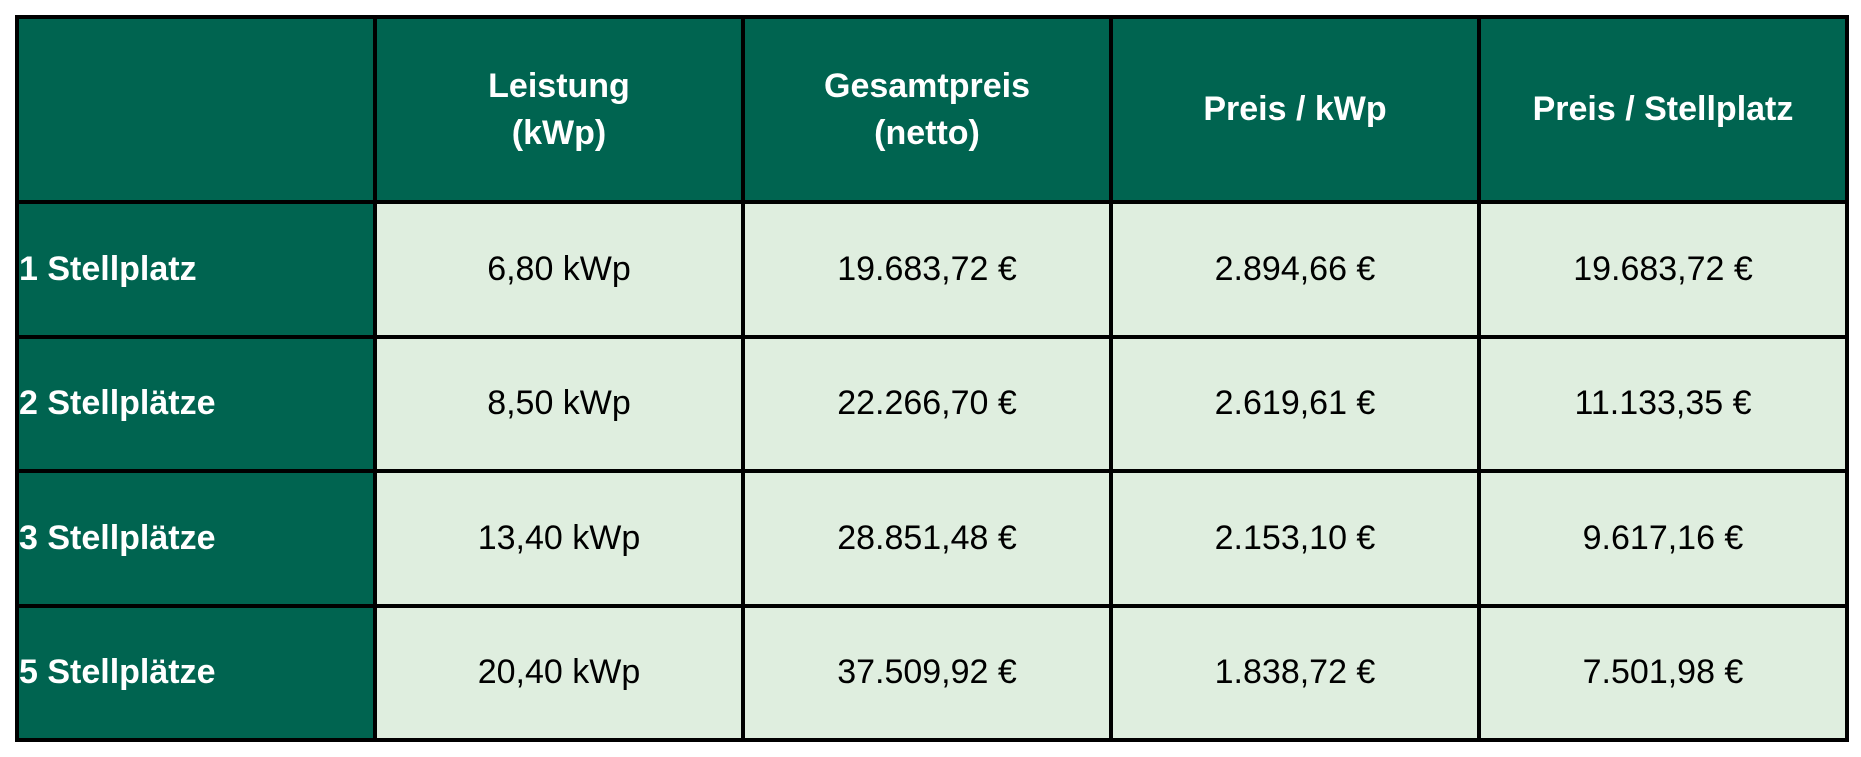 This screenshot has width=1861, height=757. What do you see at coordinates (1295, 403) in the screenshot?
I see `cell-preis-kwp: 2.619,61 €` at bounding box center [1295, 403].